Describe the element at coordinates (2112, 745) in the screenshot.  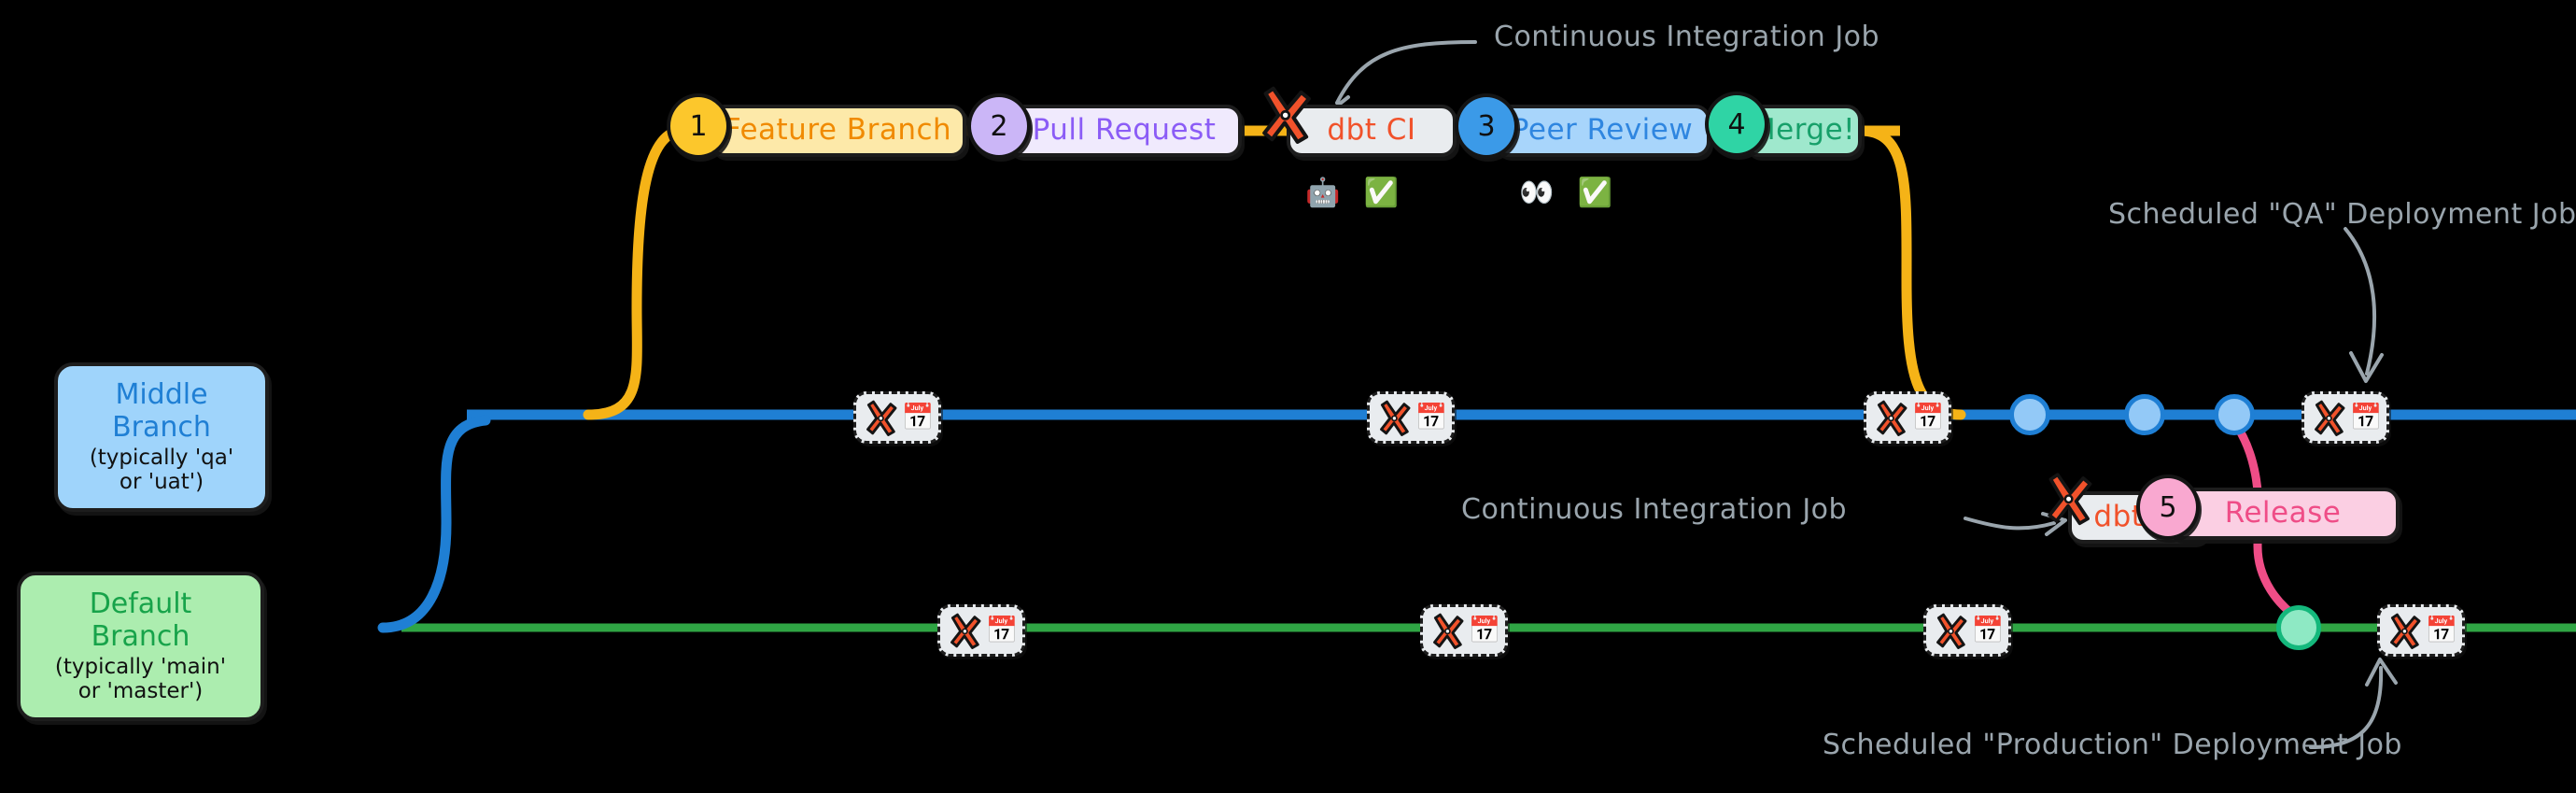
I see `annotation-prod-deploy: Scheduled "Production" Deployment Job` at that location.